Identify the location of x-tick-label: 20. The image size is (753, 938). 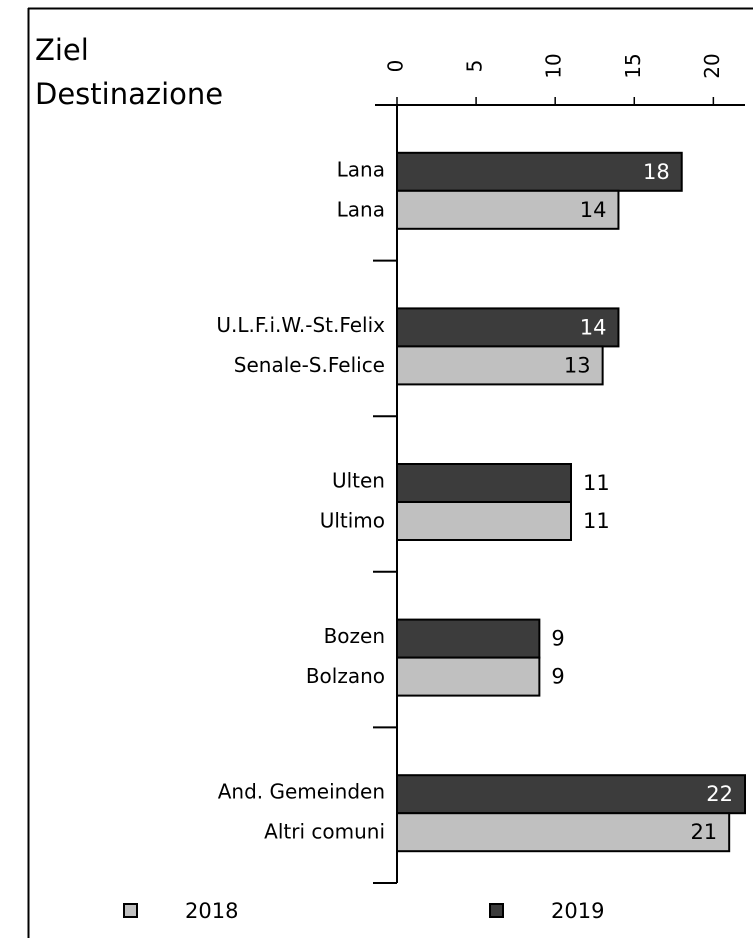
(712, 65).